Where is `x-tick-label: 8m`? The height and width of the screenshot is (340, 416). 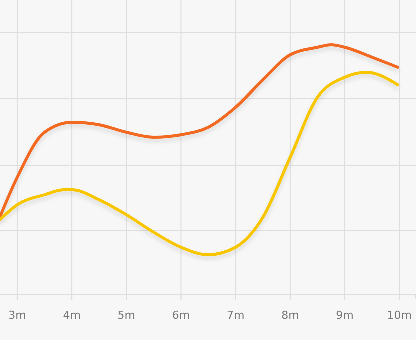 x-tick-label: 8m is located at coordinates (291, 315).